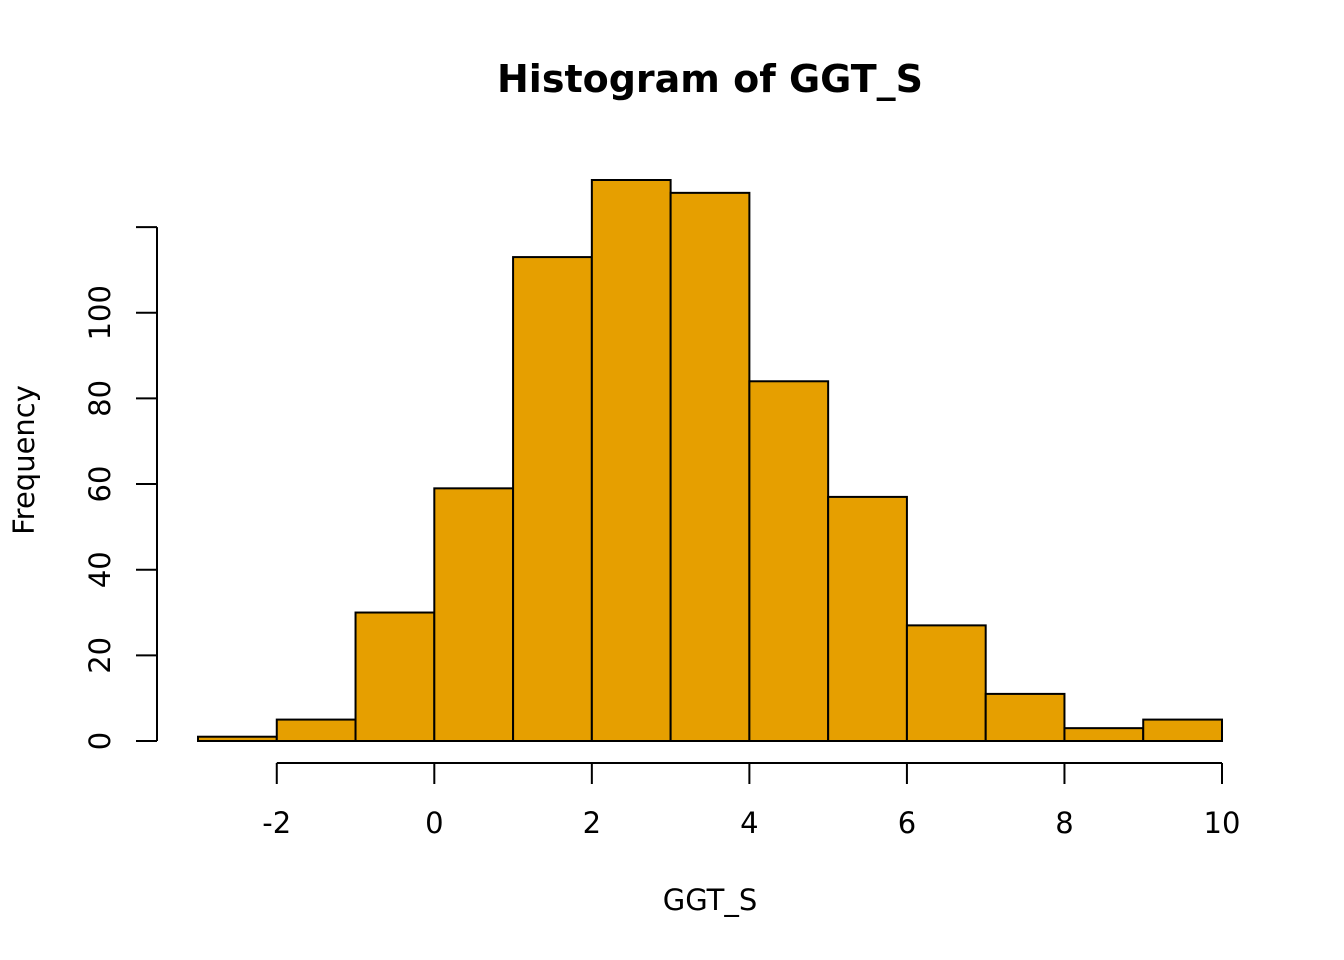 The height and width of the screenshot is (960, 1344). I want to click on y-tick-label: 40, so click(100, 569).